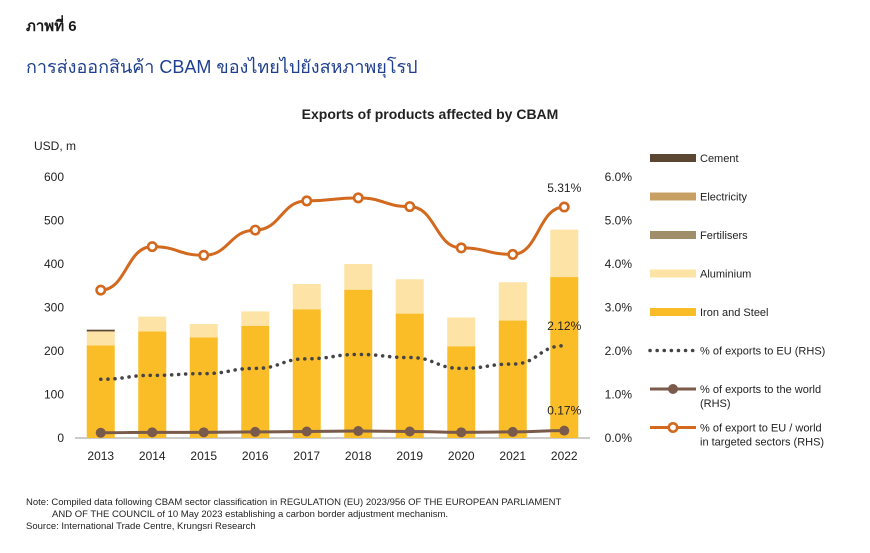 This screenshot has height=553, width=870. Describe the element at coordinates (715, 404) in the screenshot. I see `legend-label-line-2: (RHS)` at that location.